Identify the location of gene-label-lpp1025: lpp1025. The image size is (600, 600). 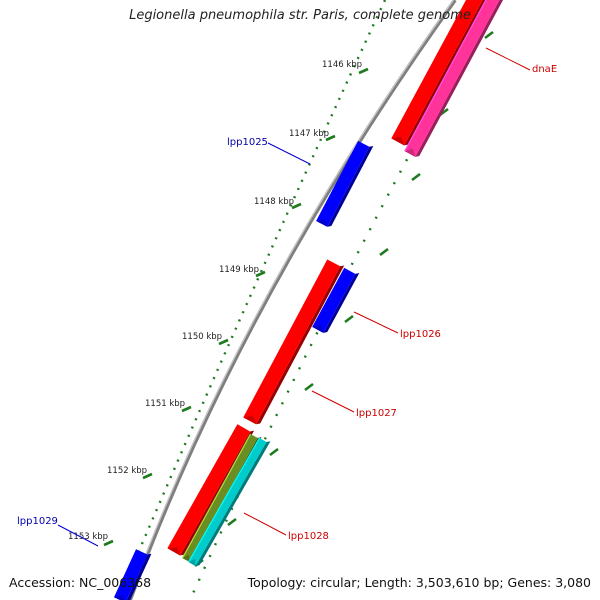
(247, 142).